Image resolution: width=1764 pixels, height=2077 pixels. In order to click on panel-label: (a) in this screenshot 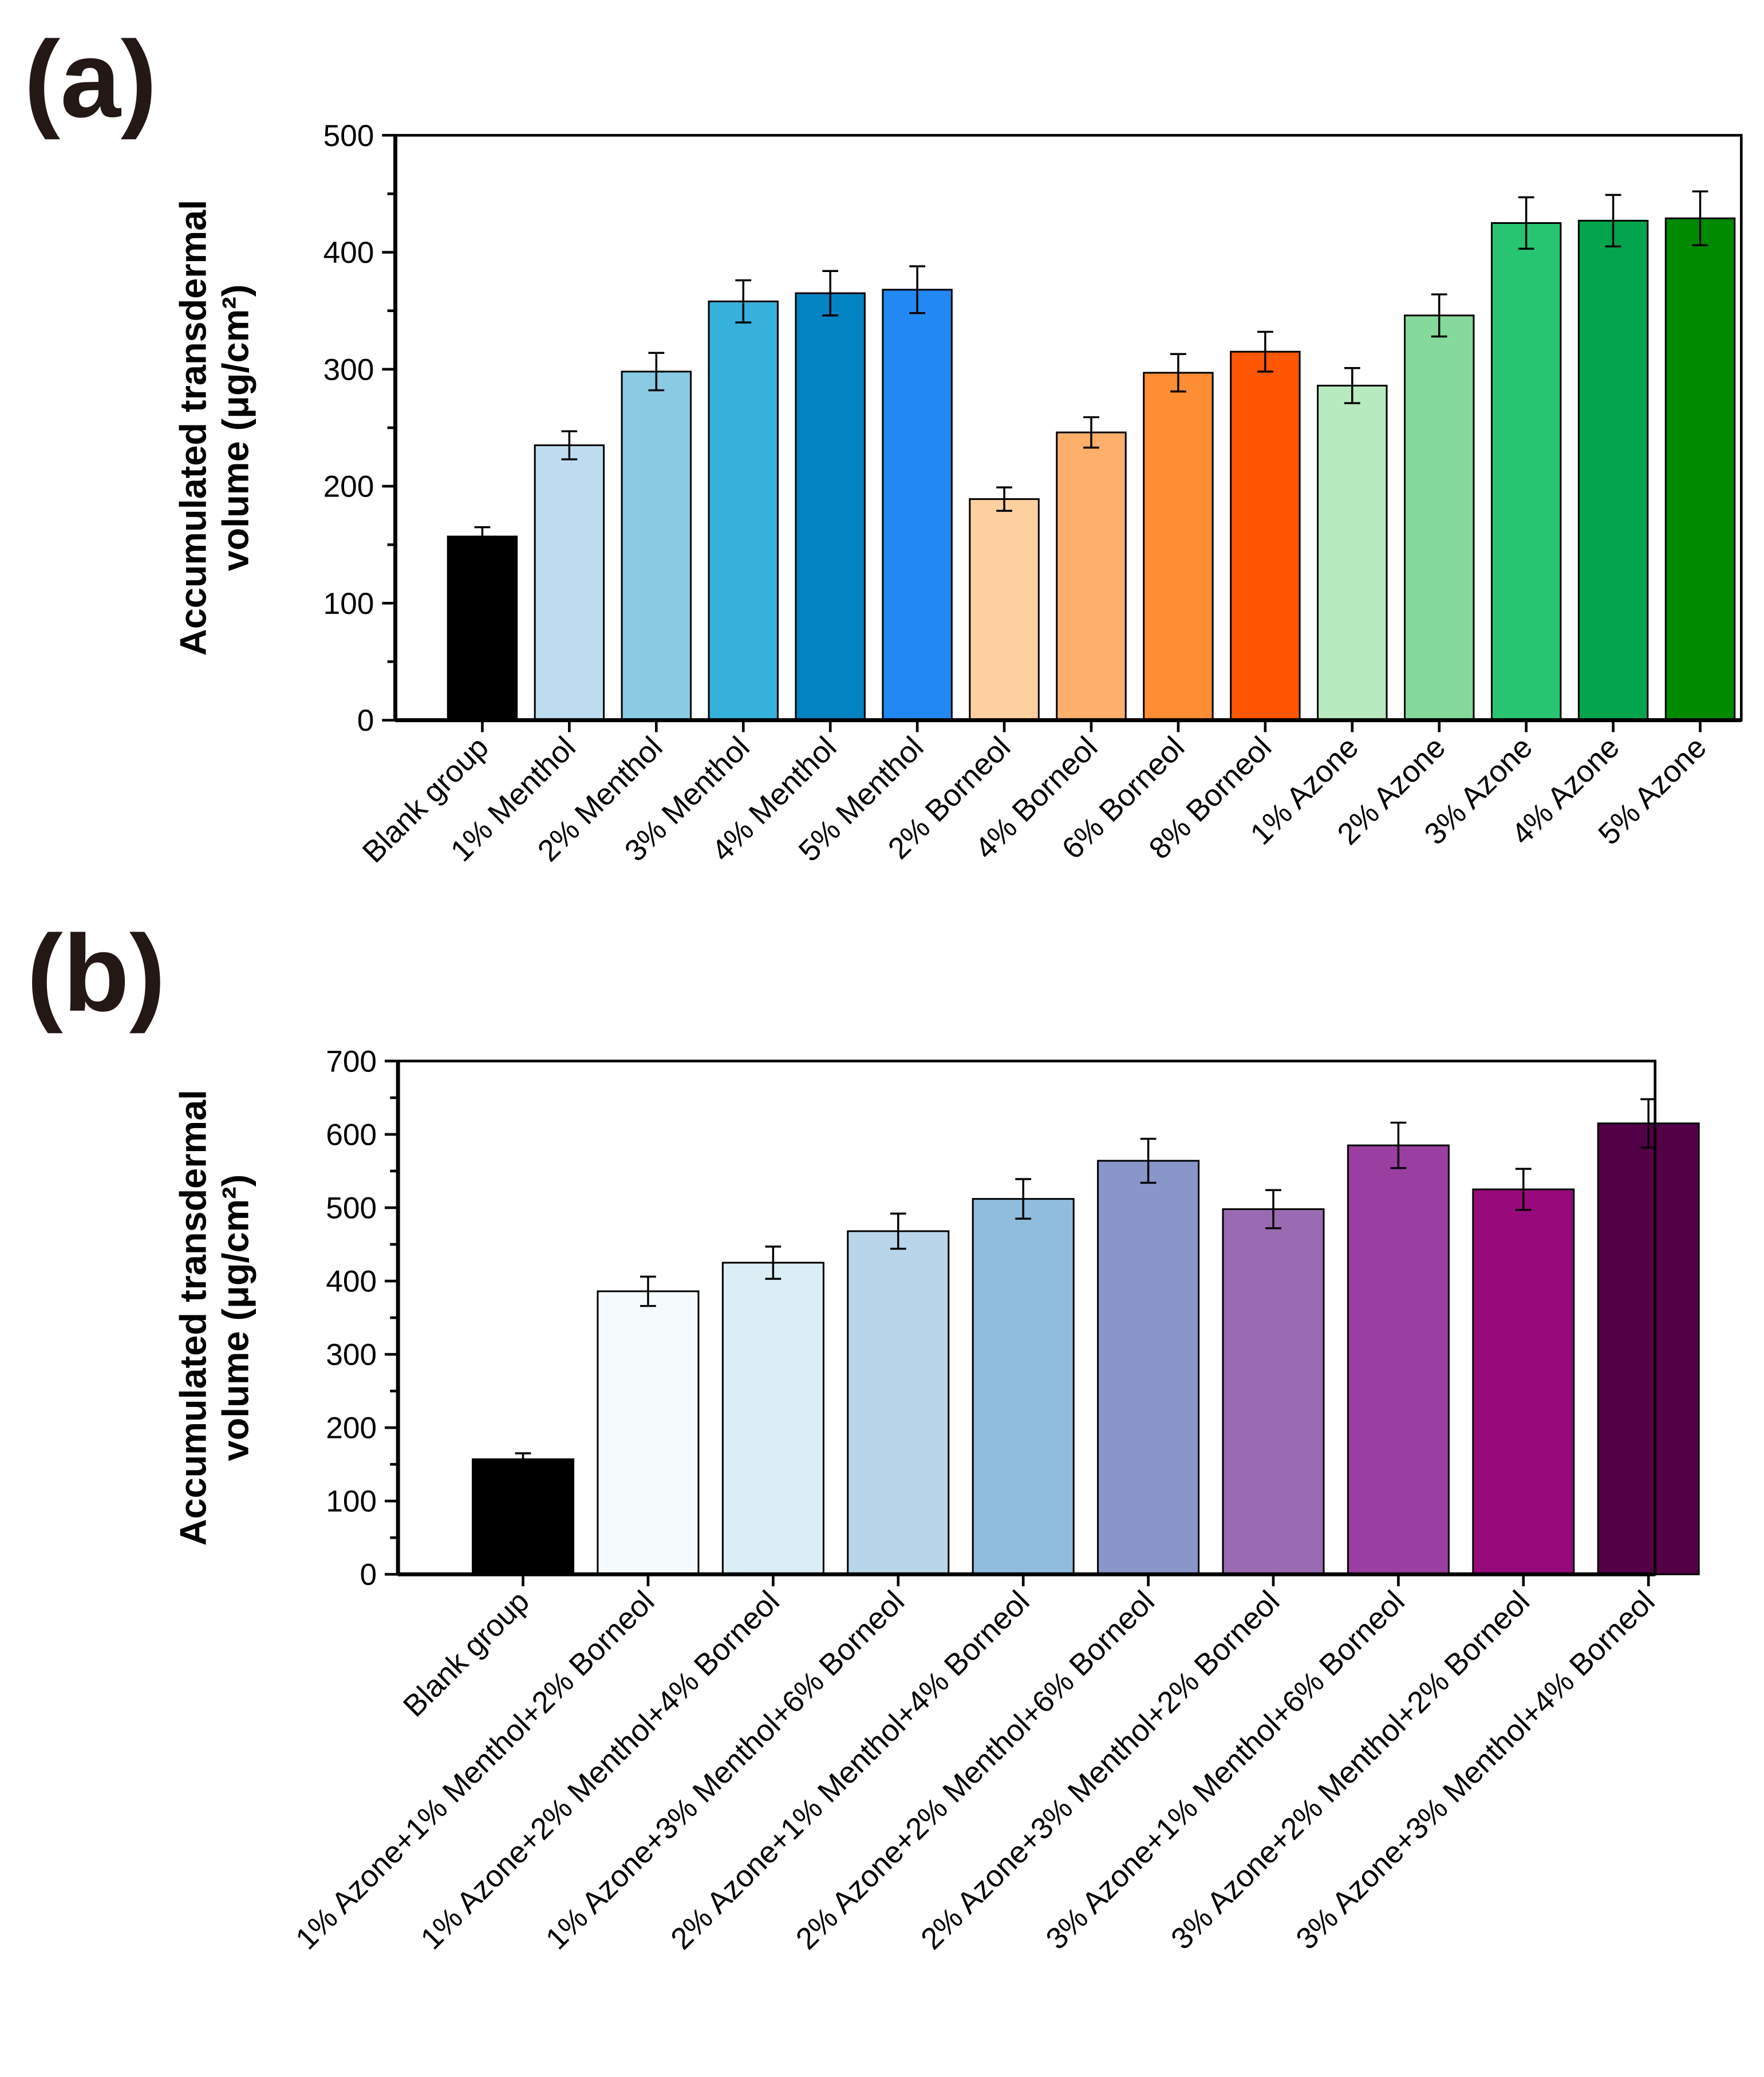, I will do `click(91, 79)`.